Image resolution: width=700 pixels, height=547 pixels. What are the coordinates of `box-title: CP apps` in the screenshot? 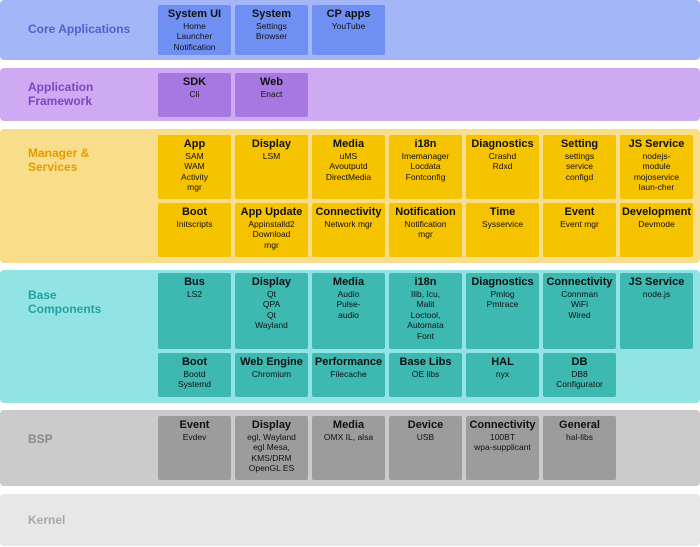 It's located at (348, 14).